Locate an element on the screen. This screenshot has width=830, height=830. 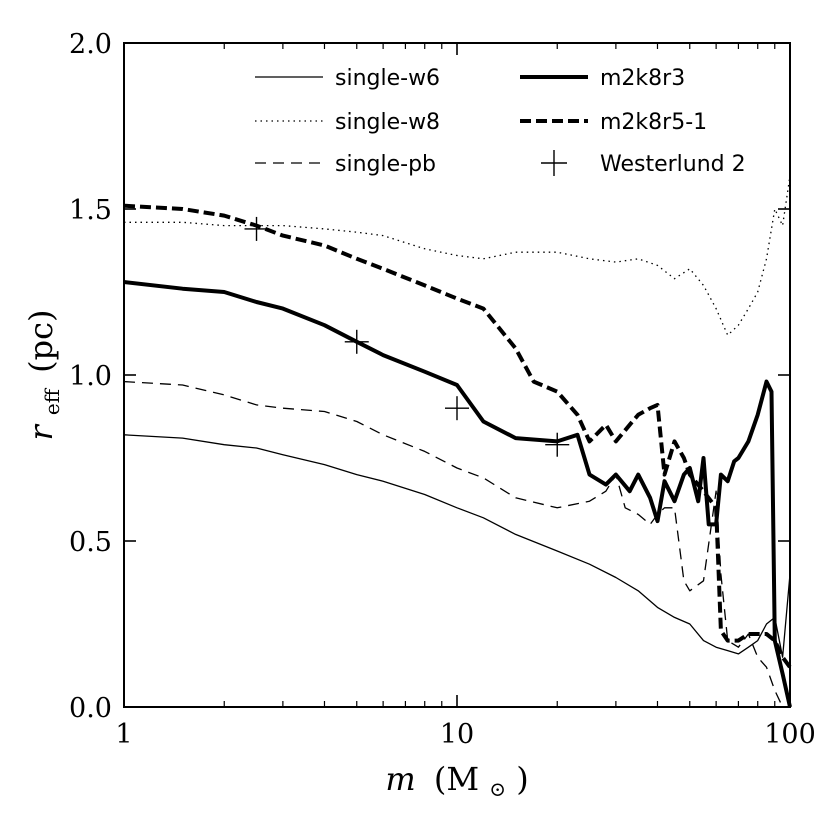
legend-label-single-w8: single-w8 is located at coordinates (387, 122).